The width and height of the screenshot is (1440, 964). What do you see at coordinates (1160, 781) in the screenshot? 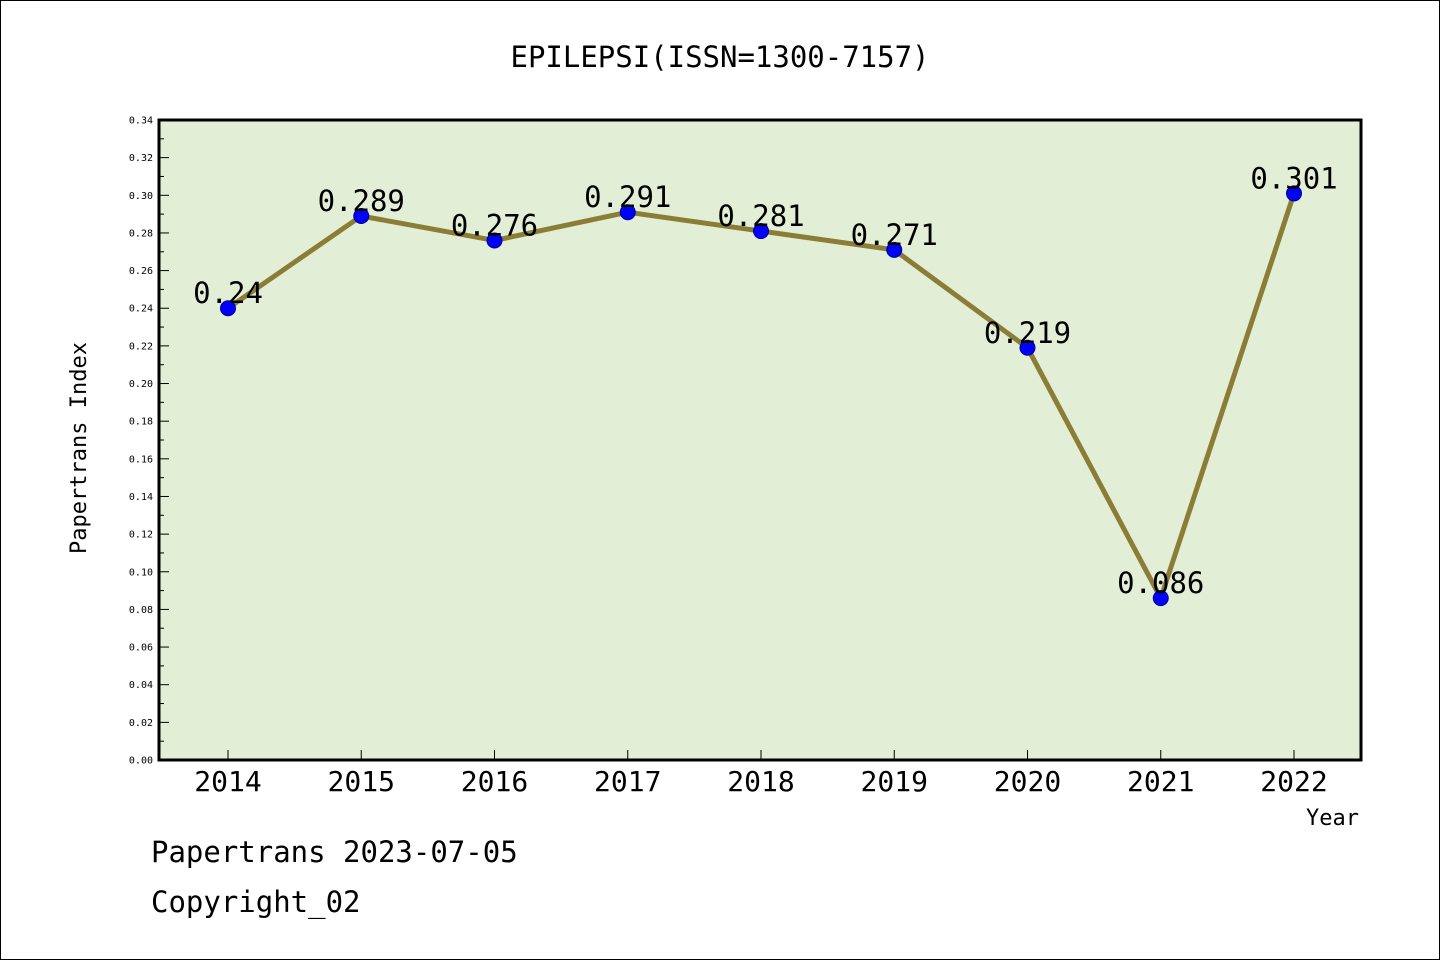
I see `x-tick-label: 2021` at bounding box center [1160, 781].